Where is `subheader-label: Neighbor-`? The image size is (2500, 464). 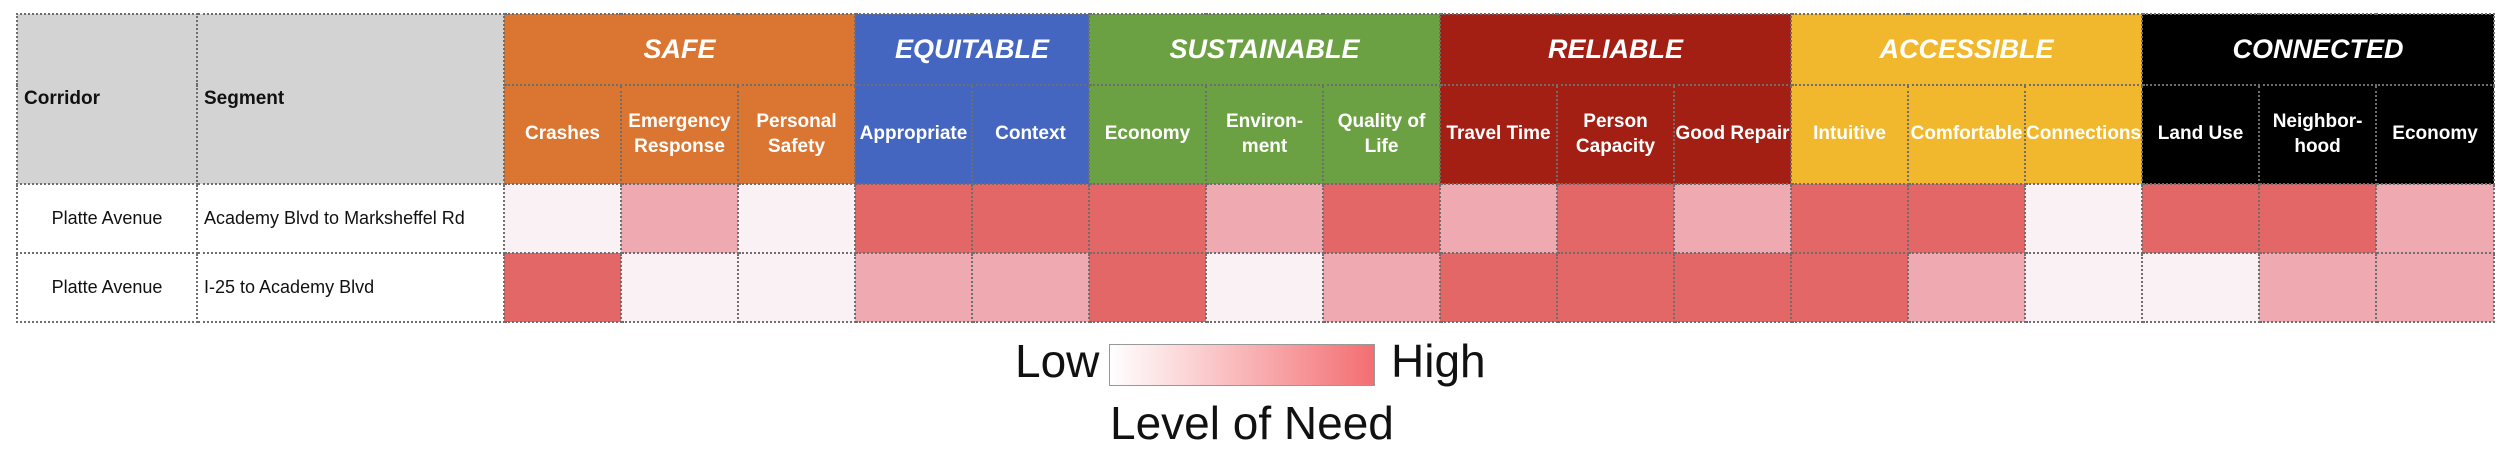 subheader-label: Neighbor- is located at coordinates (2317, 121).